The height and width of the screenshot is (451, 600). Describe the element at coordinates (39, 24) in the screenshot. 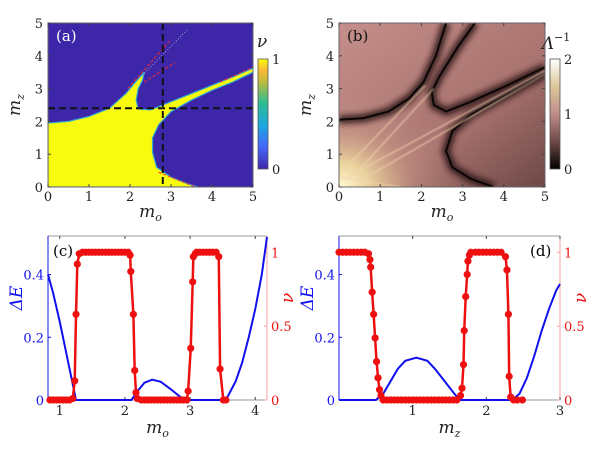

I see `y-tick-label: 5` at that location.